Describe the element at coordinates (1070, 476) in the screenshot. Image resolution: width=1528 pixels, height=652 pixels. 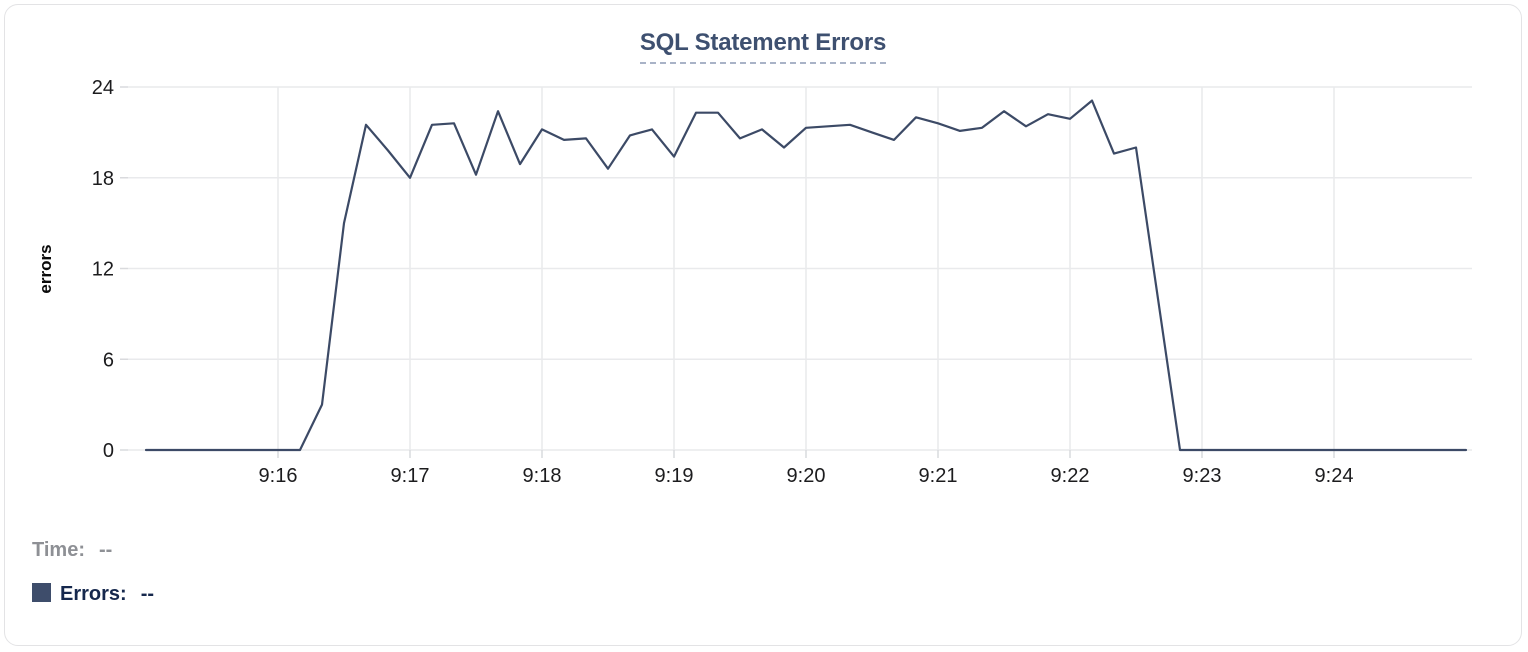
I see `x-tick-label: 9:22` at that location.